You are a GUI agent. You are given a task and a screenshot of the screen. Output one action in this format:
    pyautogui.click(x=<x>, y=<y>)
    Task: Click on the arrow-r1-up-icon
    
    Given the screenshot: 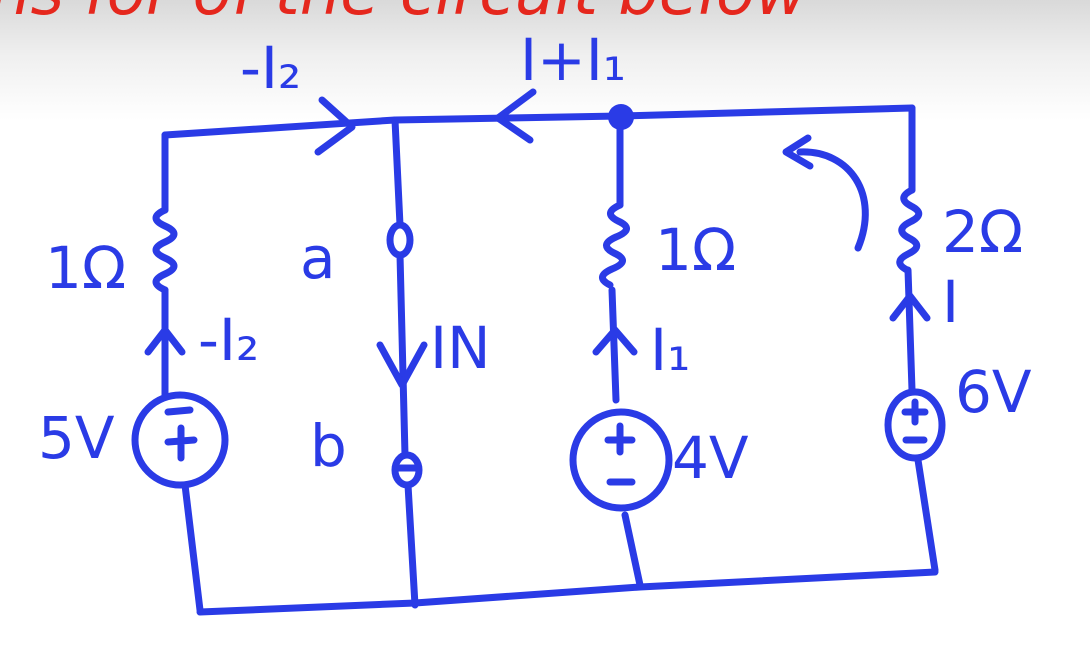 What is the action you would take?
    pyautogui.click(x=165, y=341)
    